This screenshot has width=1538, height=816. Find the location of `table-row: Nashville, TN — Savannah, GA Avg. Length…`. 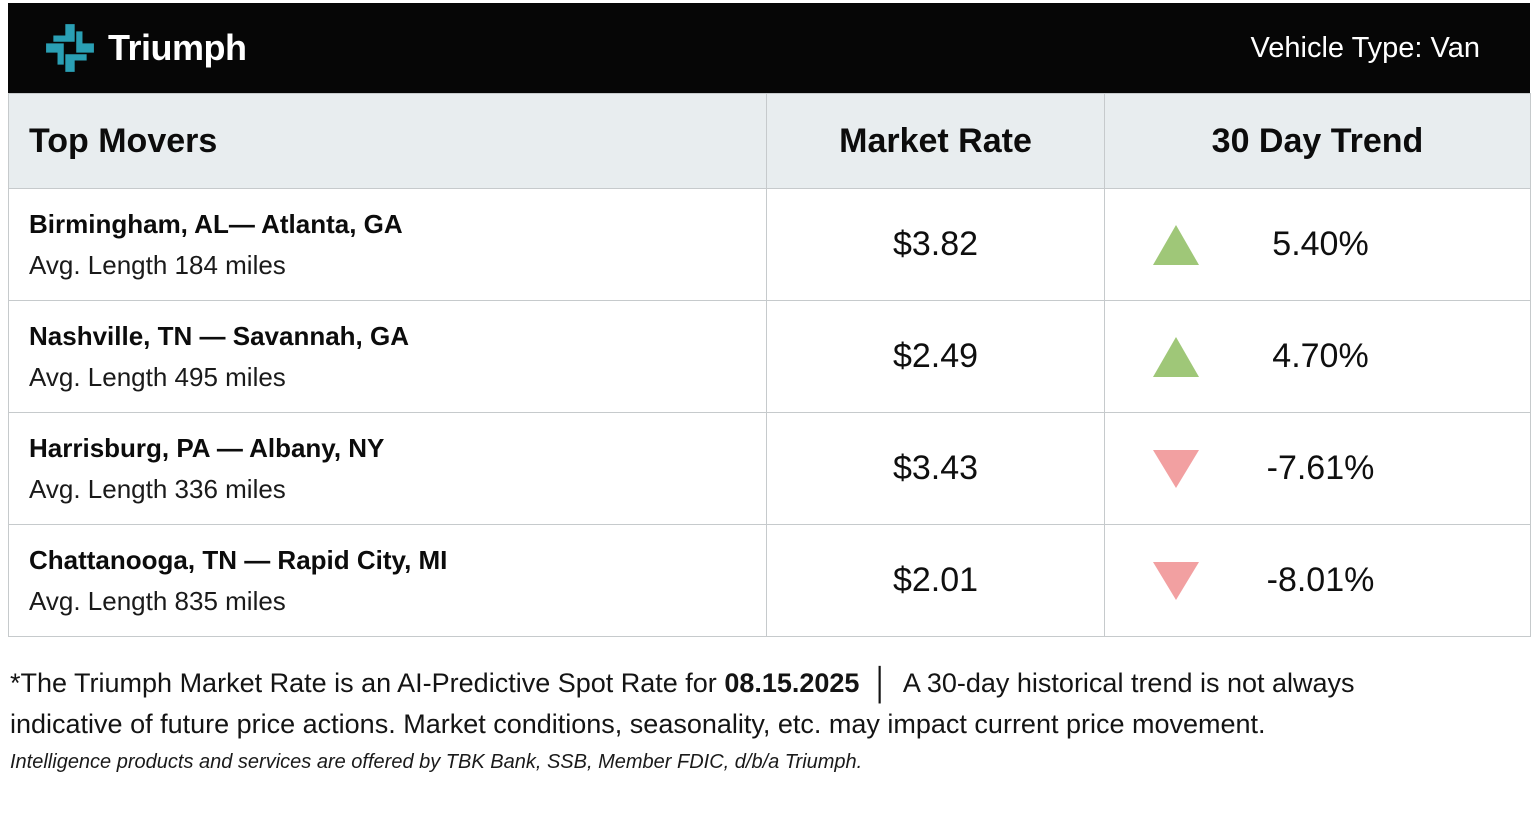

table-row: Nashville, TN — Savannah, GA Avg. Length… is located at coordinates (769, 356).